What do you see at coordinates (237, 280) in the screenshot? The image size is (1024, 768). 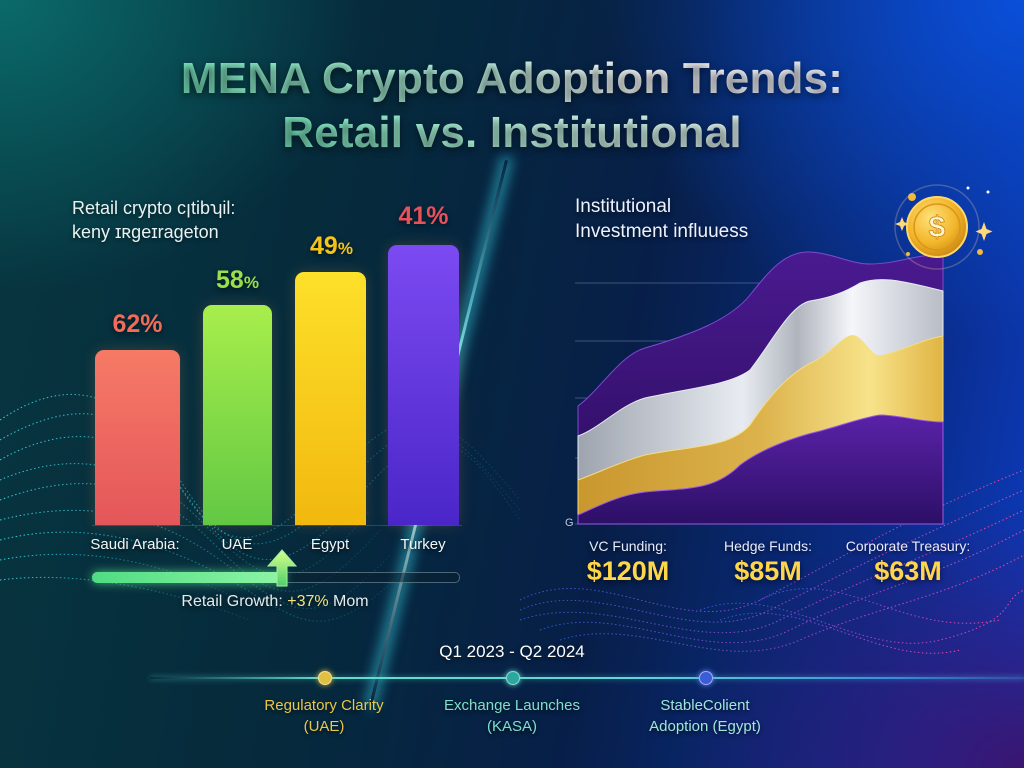 I see `bar-value-uae: 58%` at bounding box center [237, 280].